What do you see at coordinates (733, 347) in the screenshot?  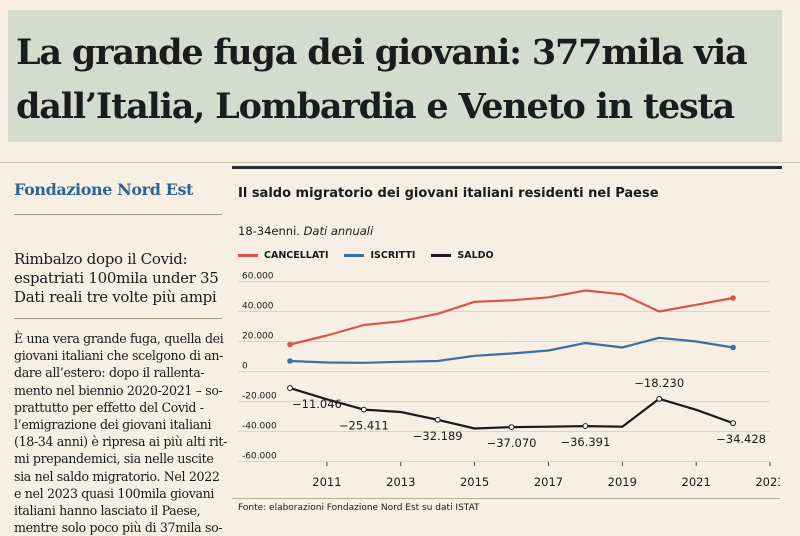 I see `series-endpoint-iscritti` at bounding box center [733, 347].